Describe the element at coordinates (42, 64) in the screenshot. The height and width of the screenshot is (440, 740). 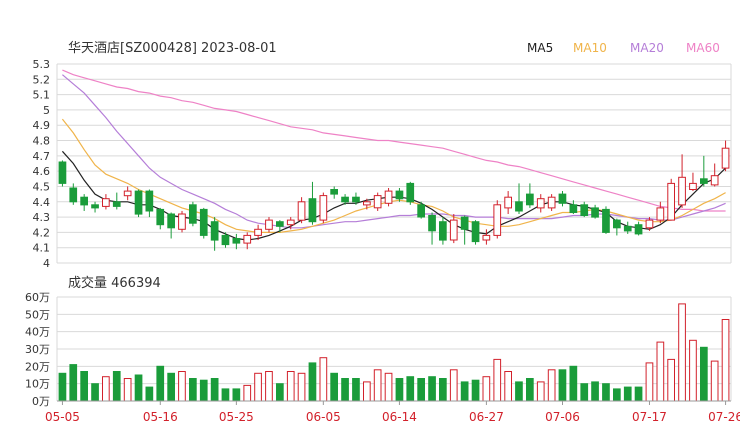
I see `price-tick-label: 5.3` at that location.